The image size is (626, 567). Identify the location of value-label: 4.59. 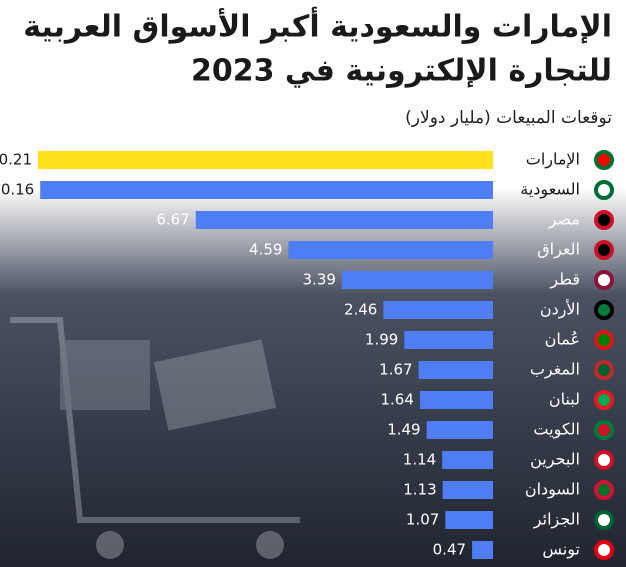
(265, 250).